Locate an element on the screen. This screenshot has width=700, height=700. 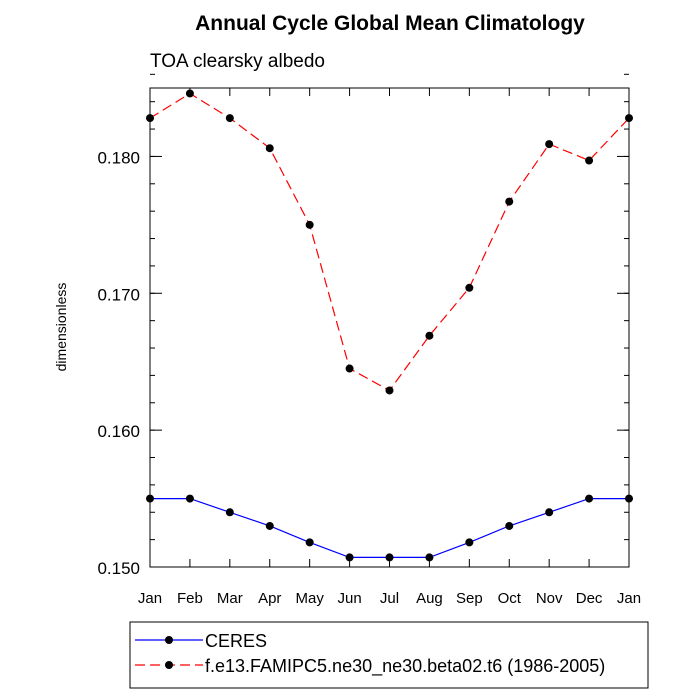
x-tick-label: Dec is located at coordinates (589, 598).